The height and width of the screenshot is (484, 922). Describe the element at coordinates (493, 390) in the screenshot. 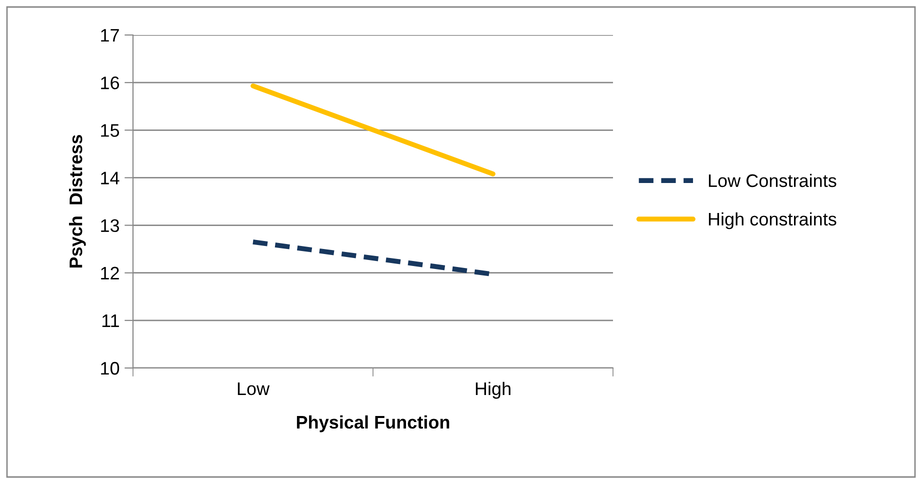

I see `x-tick-label: High` at that location.